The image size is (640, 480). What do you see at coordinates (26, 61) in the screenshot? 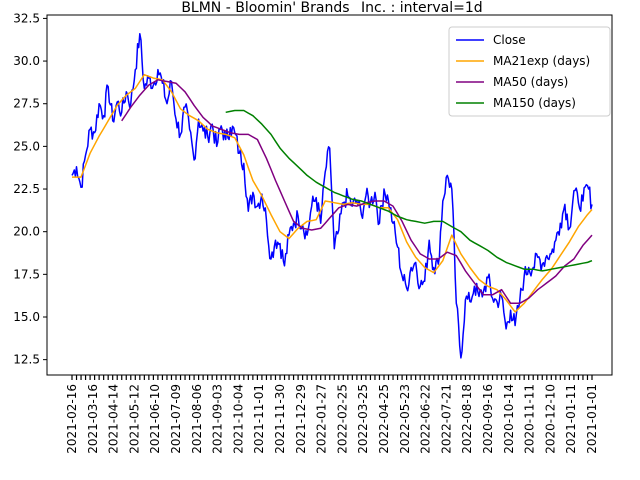
I see `y-tick-label: 30.0` at bounding box center [26, 61].